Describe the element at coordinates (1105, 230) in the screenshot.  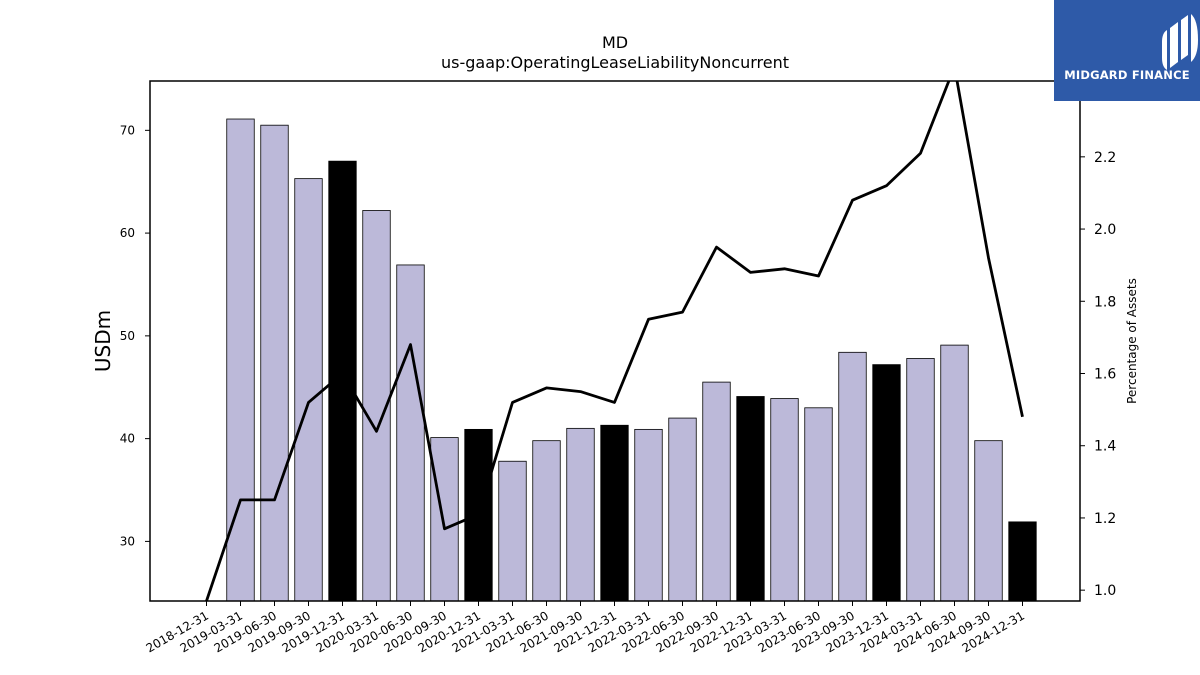
I see `y2-tick-label: 2.0` at that location.